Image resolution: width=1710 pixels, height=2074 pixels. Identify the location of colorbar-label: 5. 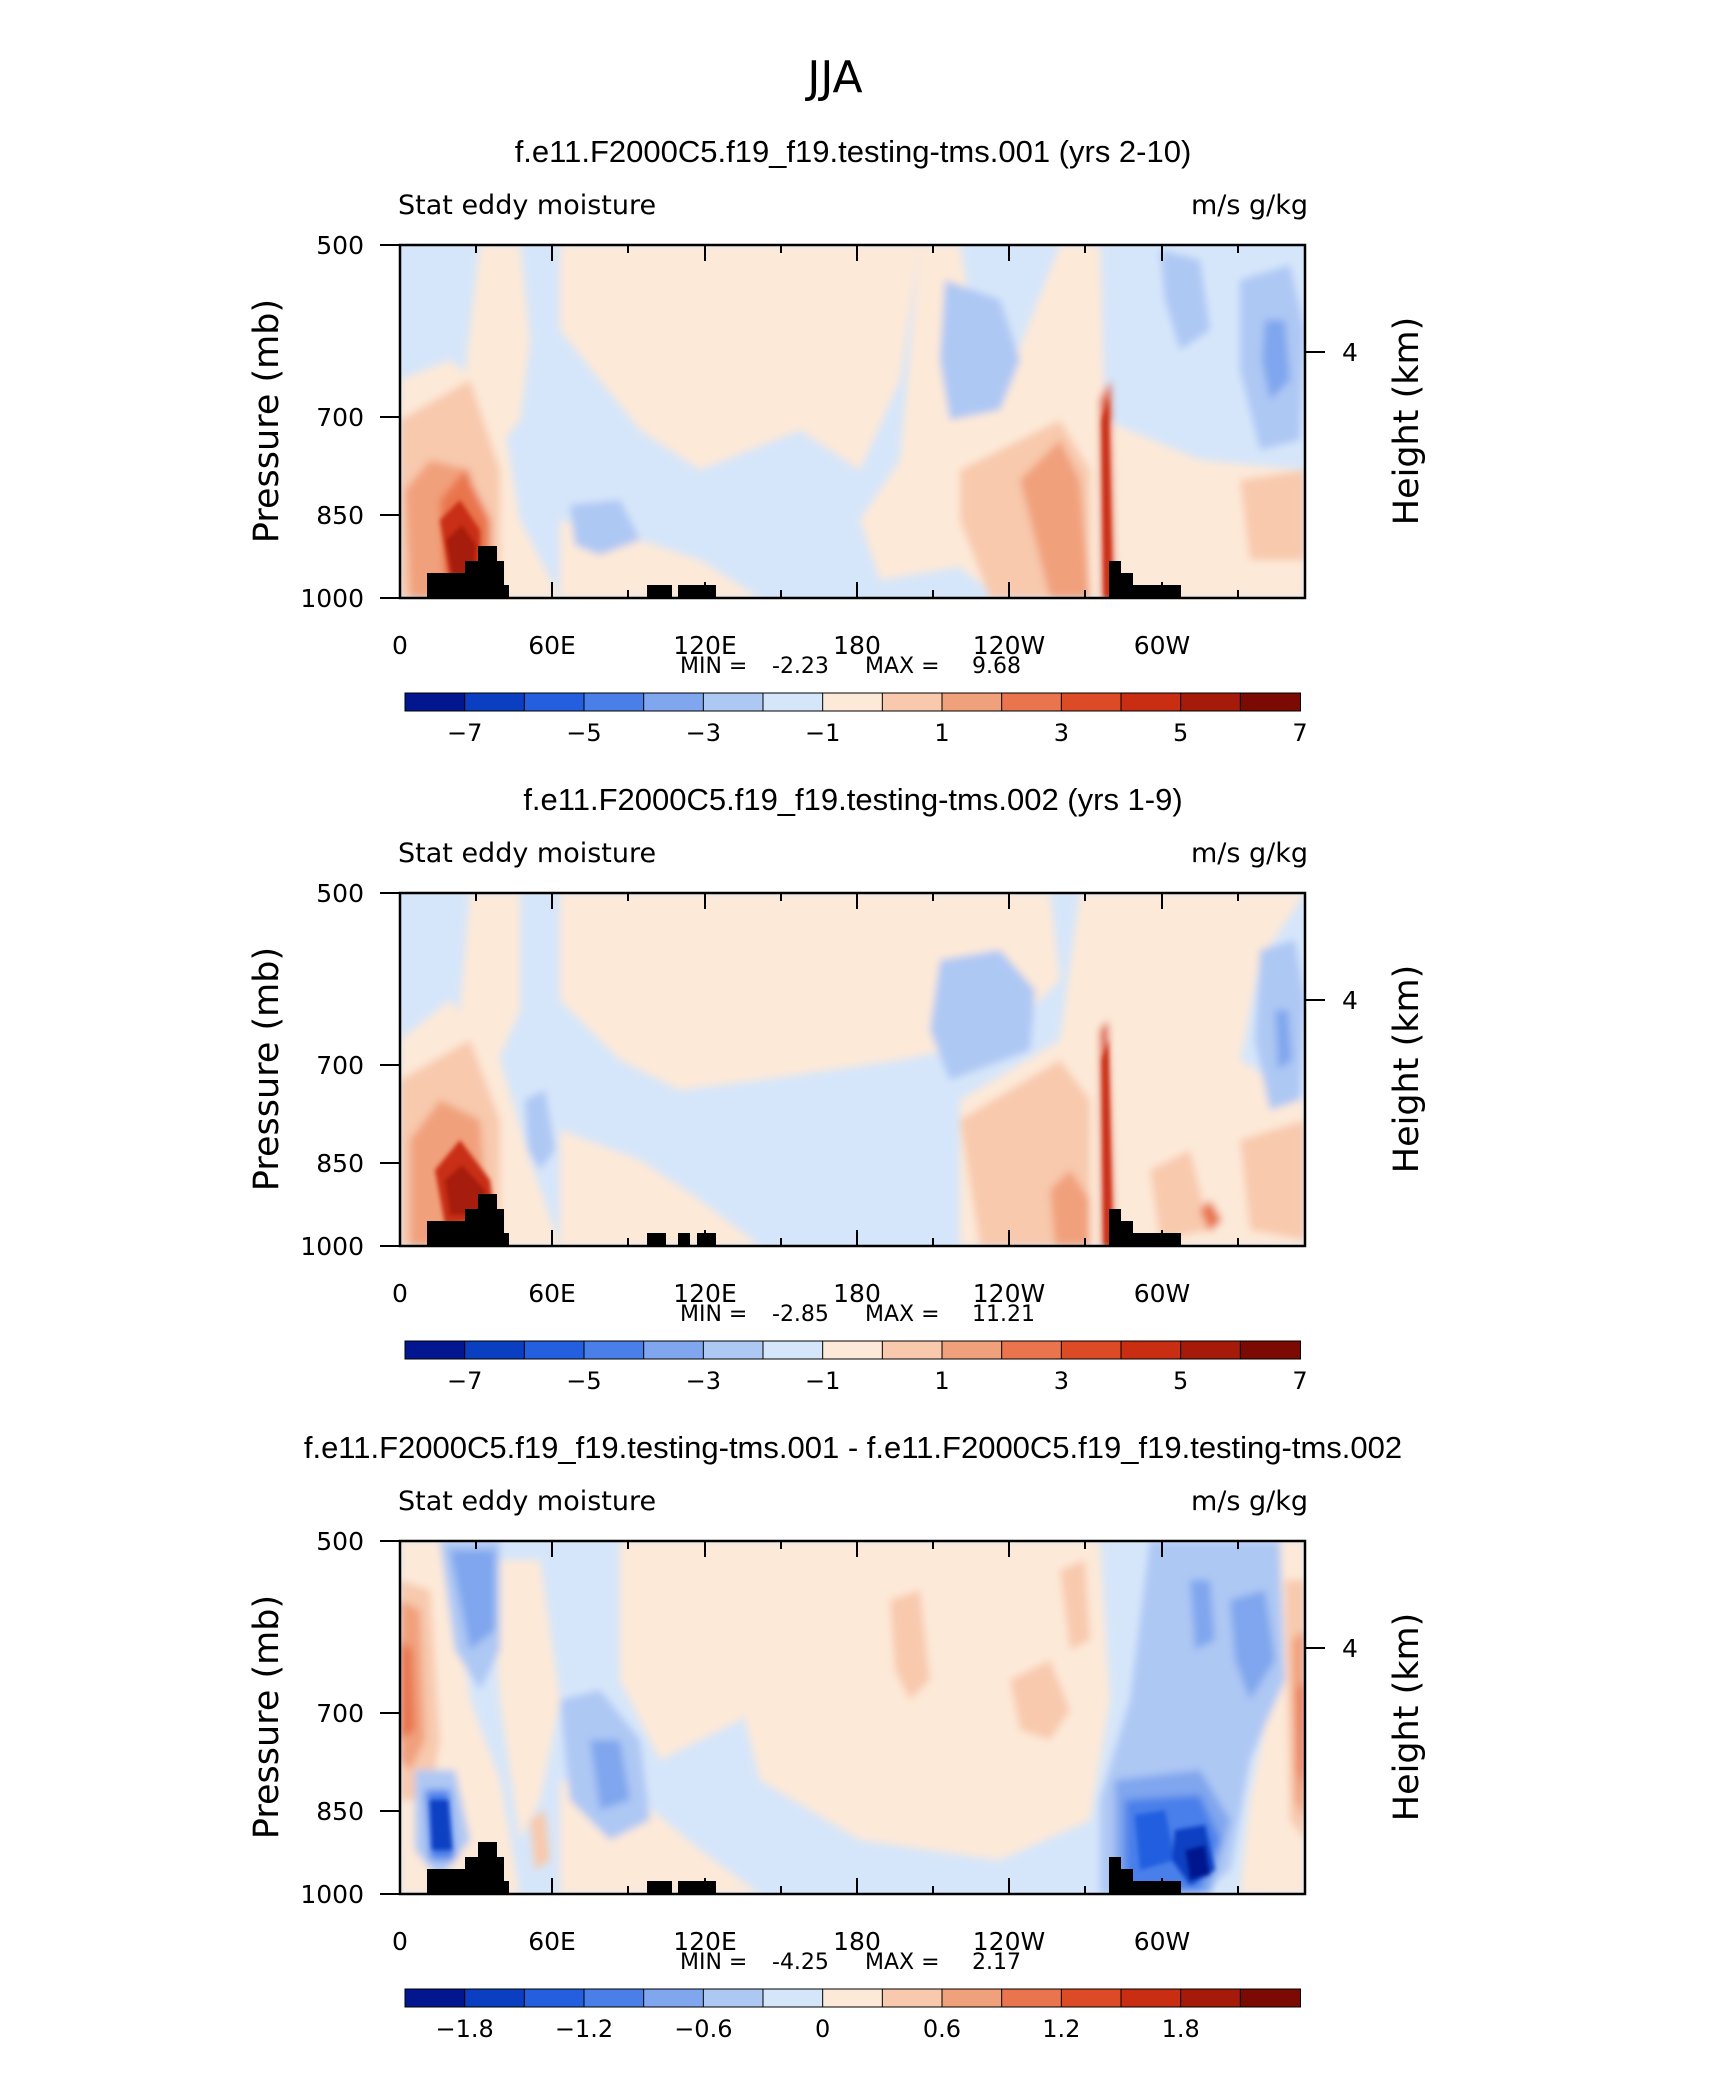
(1180, 1381).